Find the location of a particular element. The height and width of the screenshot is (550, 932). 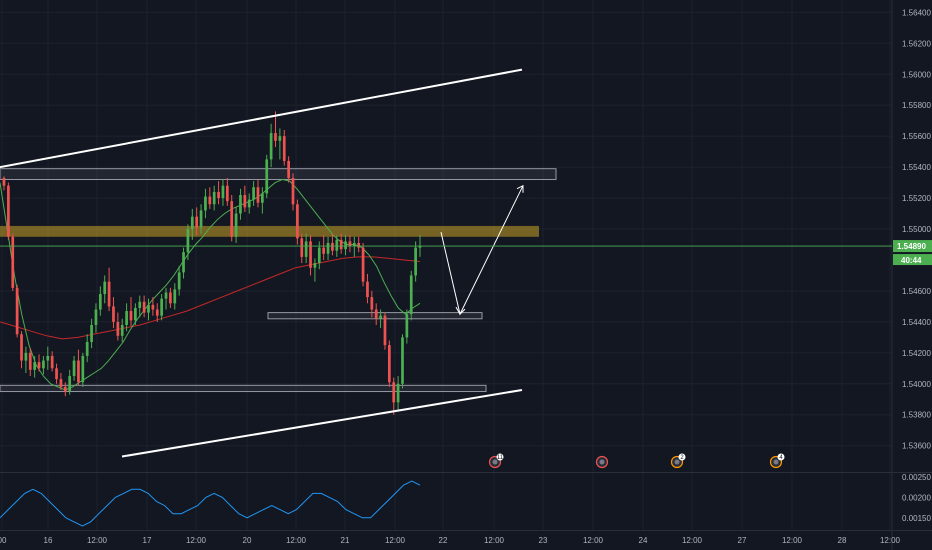

time-tick-label: 21 is located at coordinates (345, 540).